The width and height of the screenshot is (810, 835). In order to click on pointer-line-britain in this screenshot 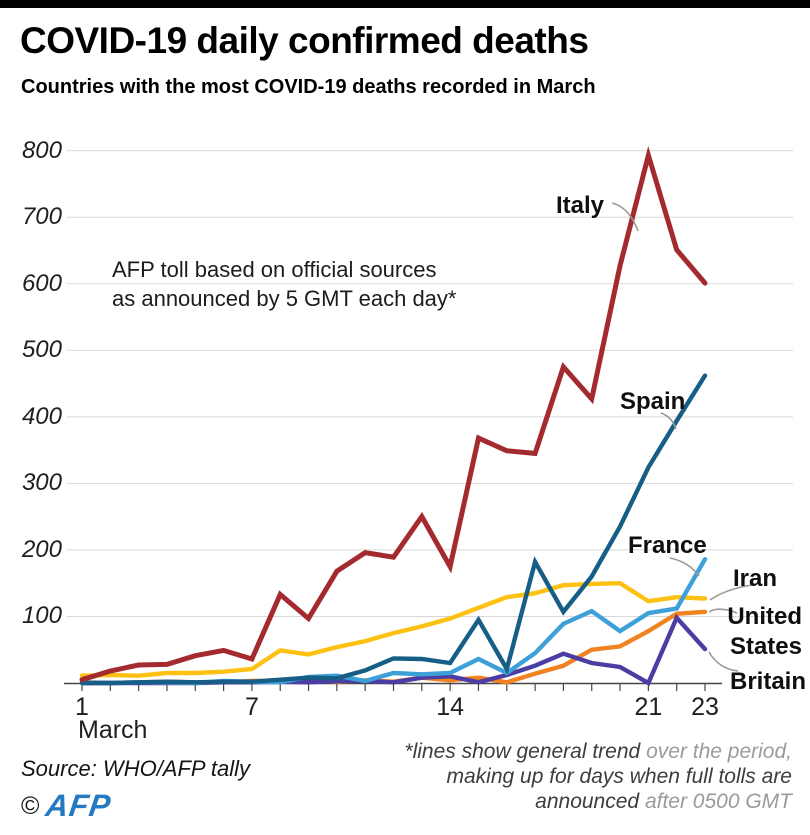, I will do `click(723, 661)`.